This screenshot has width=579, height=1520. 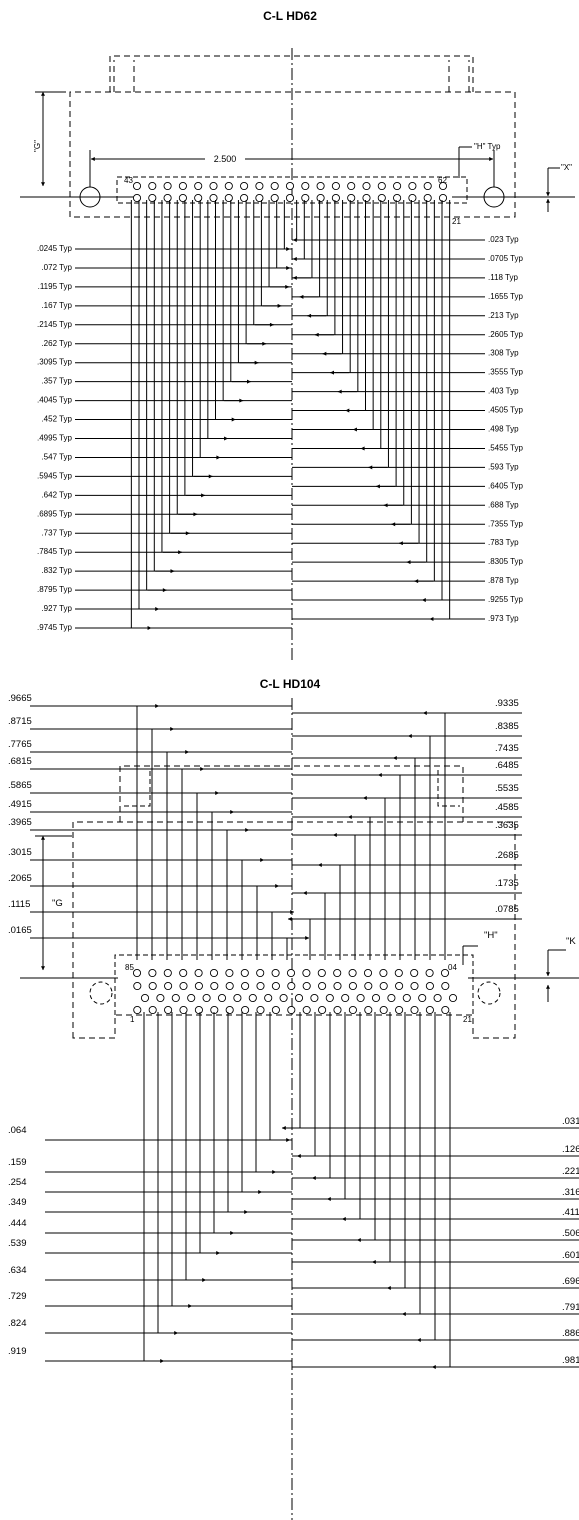 What do you see at coordinates (290, 684) in the screenshot?
I see `hd104-title: C-L HD104` at bounding box center [290, 684].